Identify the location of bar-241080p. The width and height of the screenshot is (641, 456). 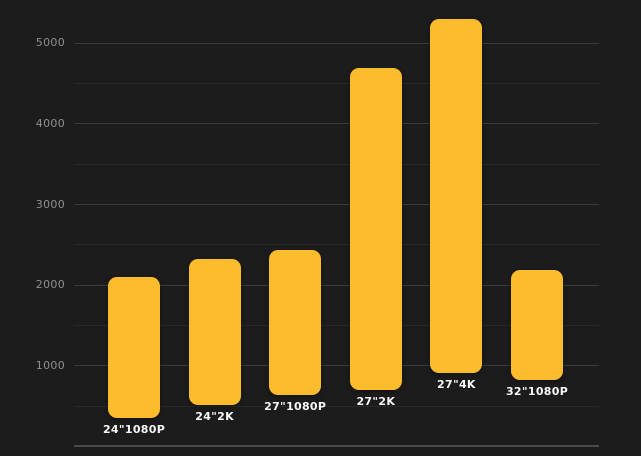
(134, 347).